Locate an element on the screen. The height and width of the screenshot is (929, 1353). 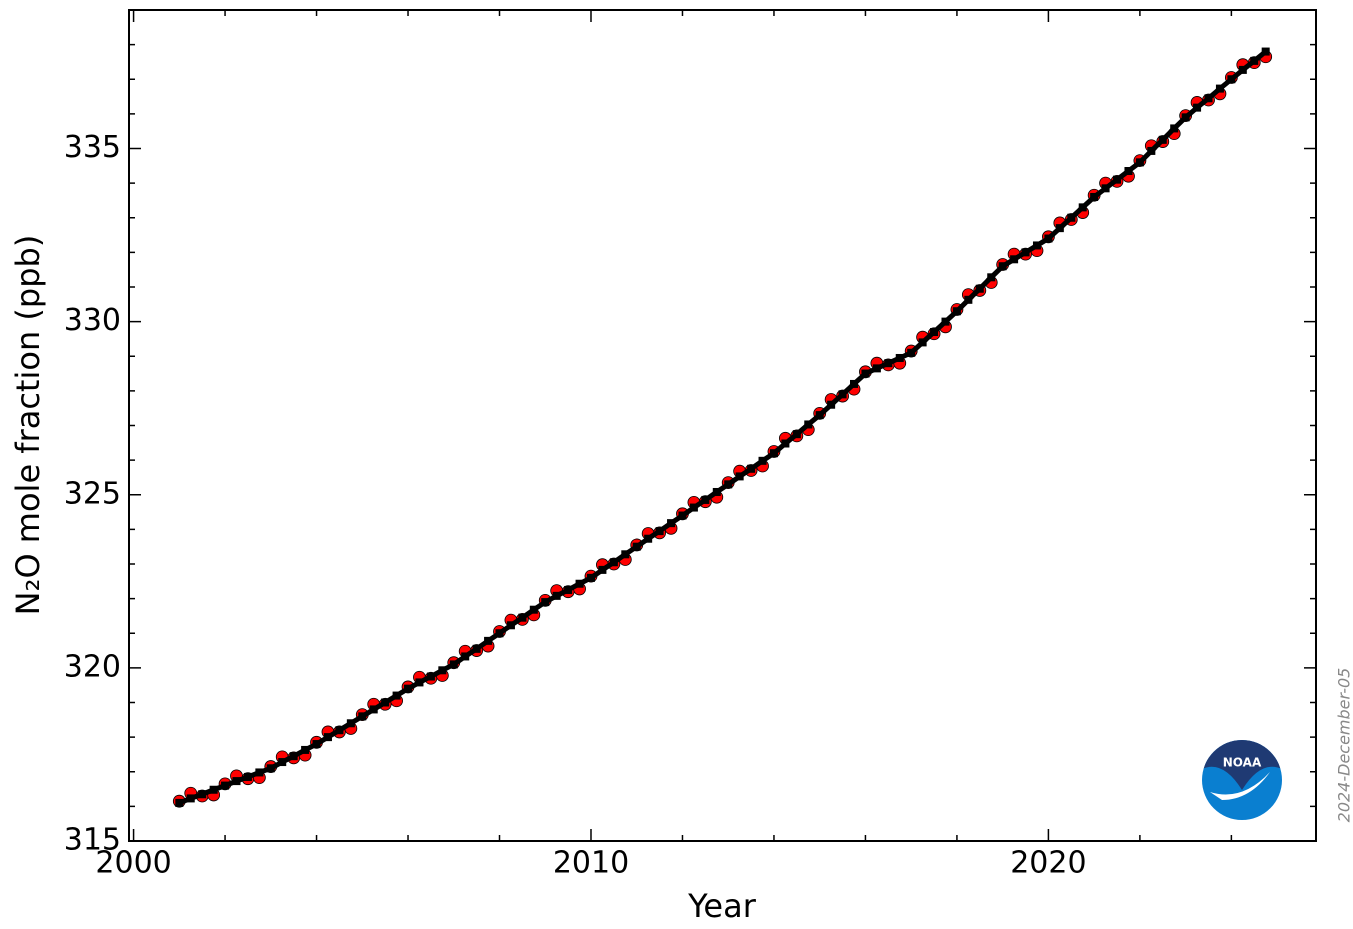
logo-text: NOAA is located at coordinates (1242, 763).